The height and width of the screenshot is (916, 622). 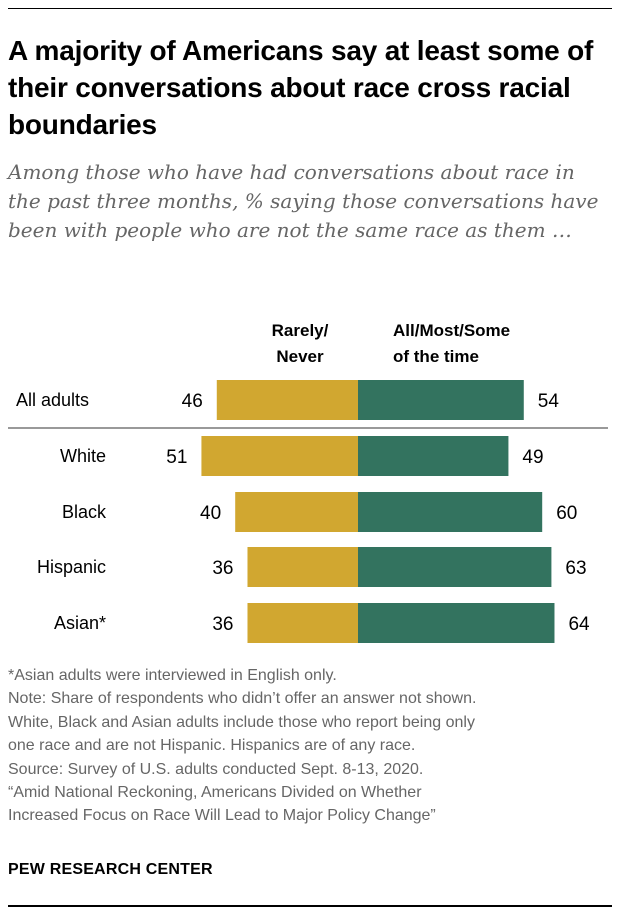 What do you see at coordinates (300, 330) in the screenshot?
I see `legend-label-left: Rarely/` at bounding box center [300, 330].